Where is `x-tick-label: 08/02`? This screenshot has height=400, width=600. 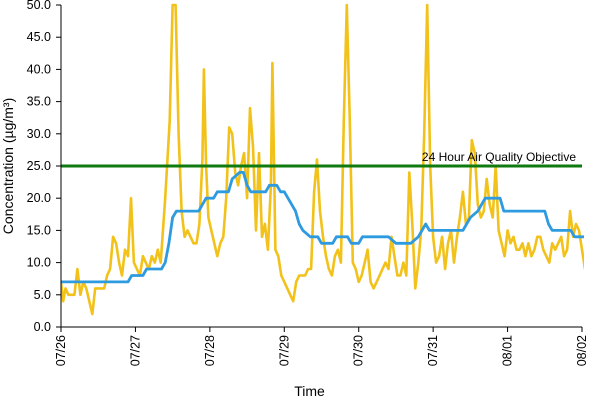 x-tick-label: 08/02 is located at coordinates (582, 350).